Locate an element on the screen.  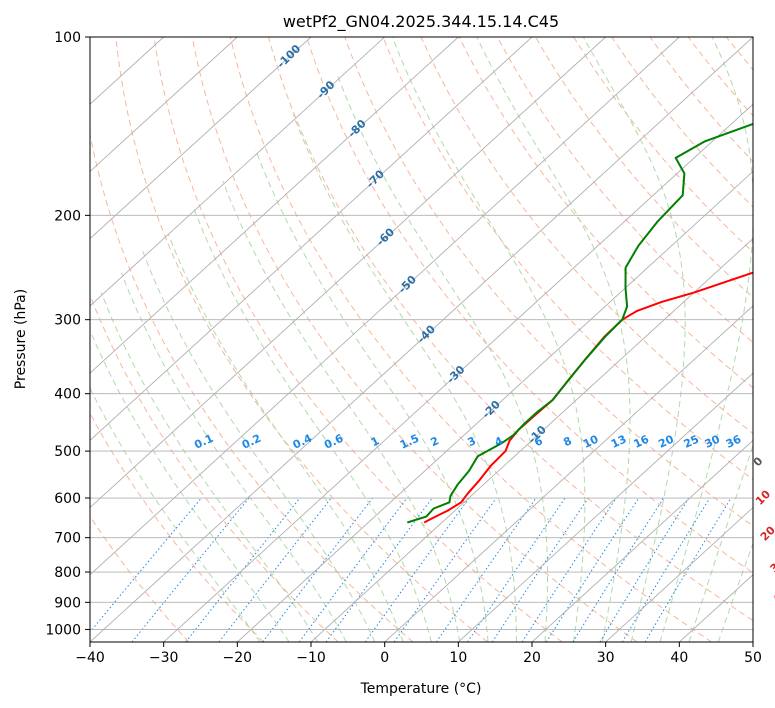
x-tick-label: 20 is located at coordinates (532, 658).